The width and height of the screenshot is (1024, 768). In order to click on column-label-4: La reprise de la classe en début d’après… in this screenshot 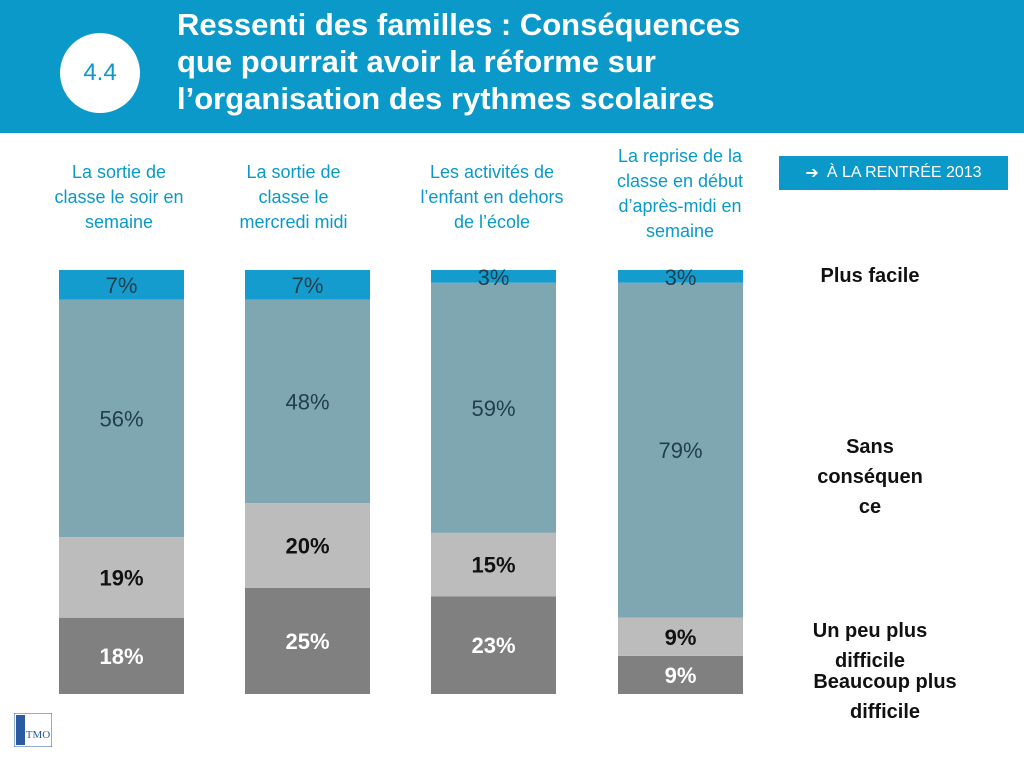, I will do `click(680, 193)`.